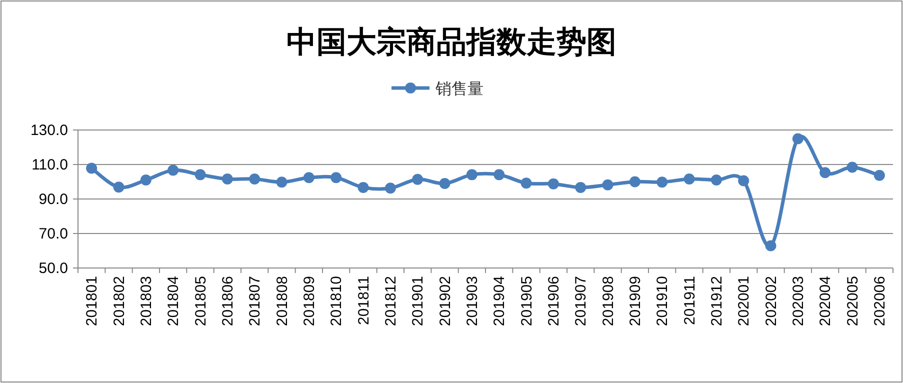 The image size is (903, 383). Describe the element at coordinates (53, 234) in the screenshot. I see `y-tick-label: 70.0` at that location.